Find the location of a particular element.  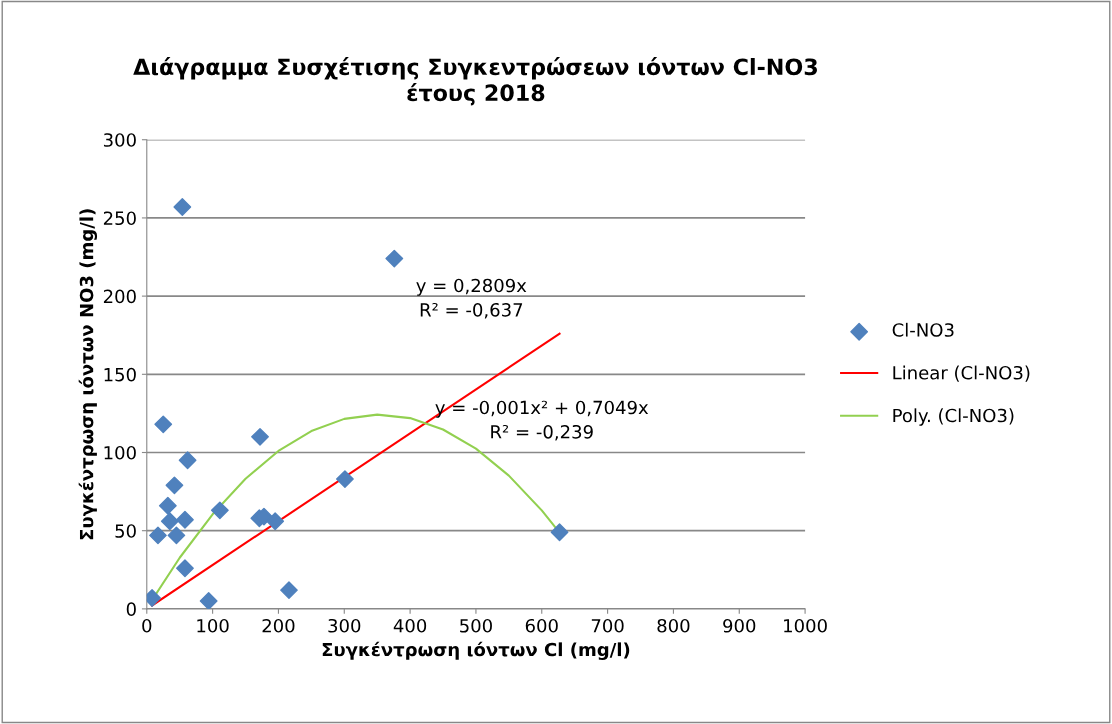

legend-label: Poly. (Cl-NO3) is located at coordinates (953, 417).